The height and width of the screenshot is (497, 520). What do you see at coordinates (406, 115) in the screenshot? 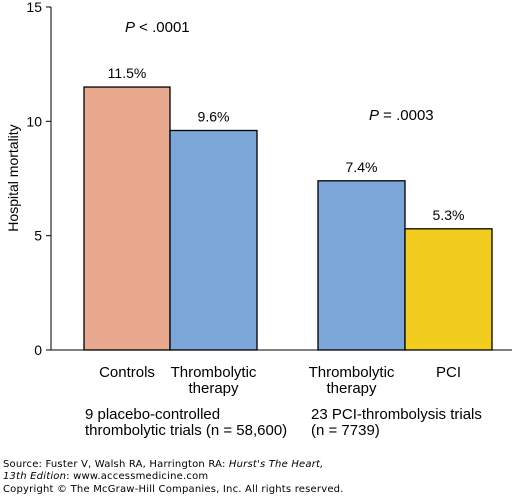
I see `p-value-text: = .0003` at bounding box center [406, 115].